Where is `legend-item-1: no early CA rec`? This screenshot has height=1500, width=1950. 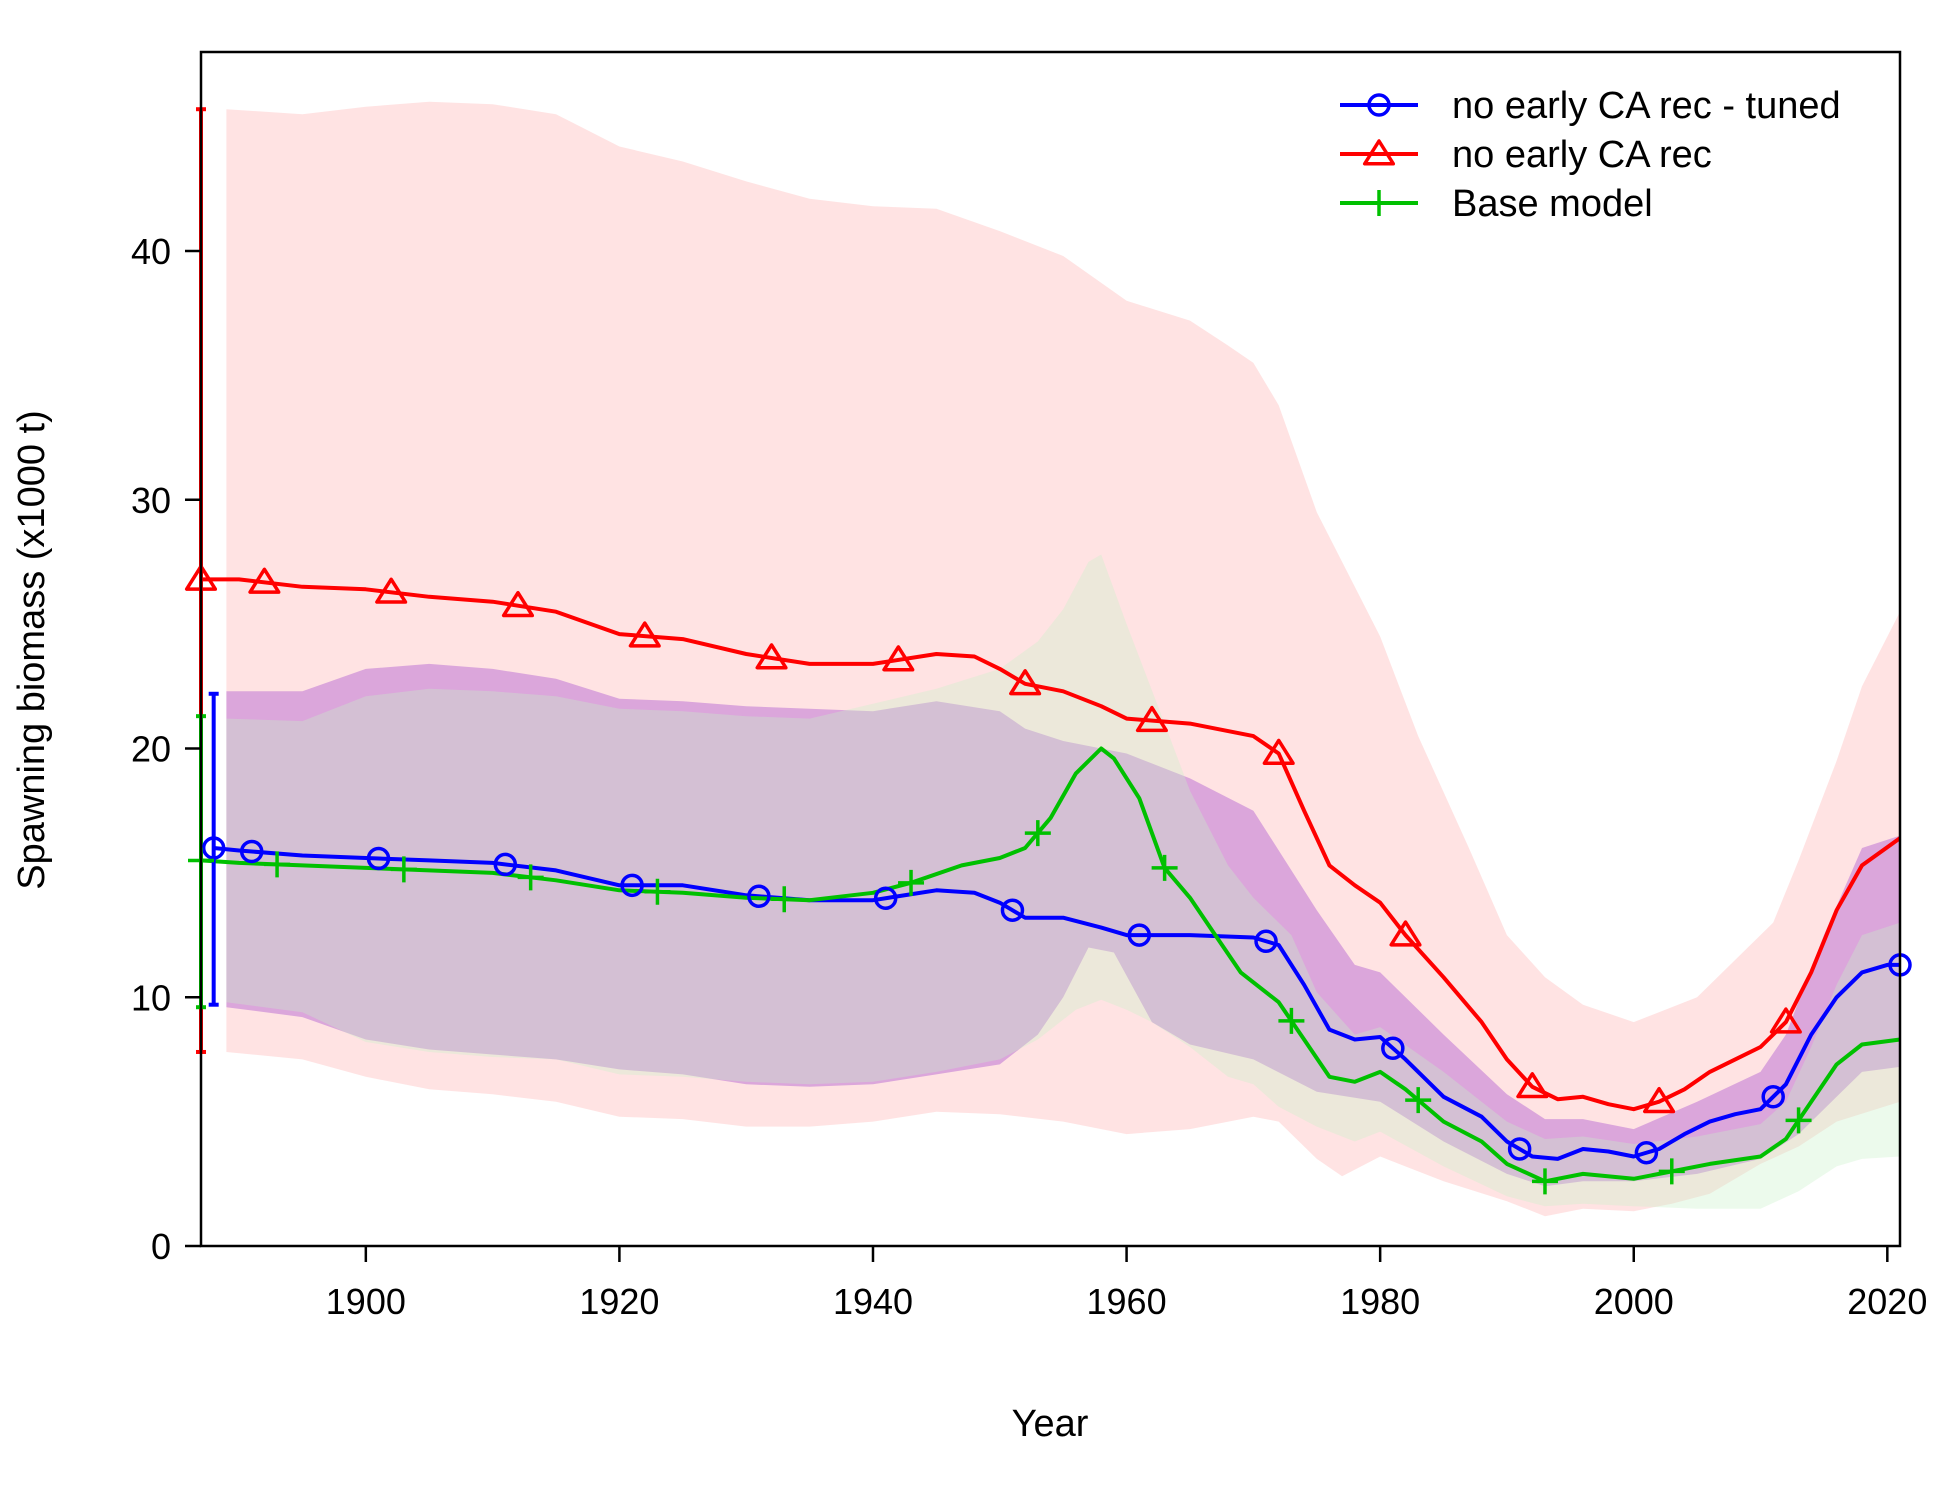 legend-item-1: no early CA rec is located at coordinates (1526, 155).